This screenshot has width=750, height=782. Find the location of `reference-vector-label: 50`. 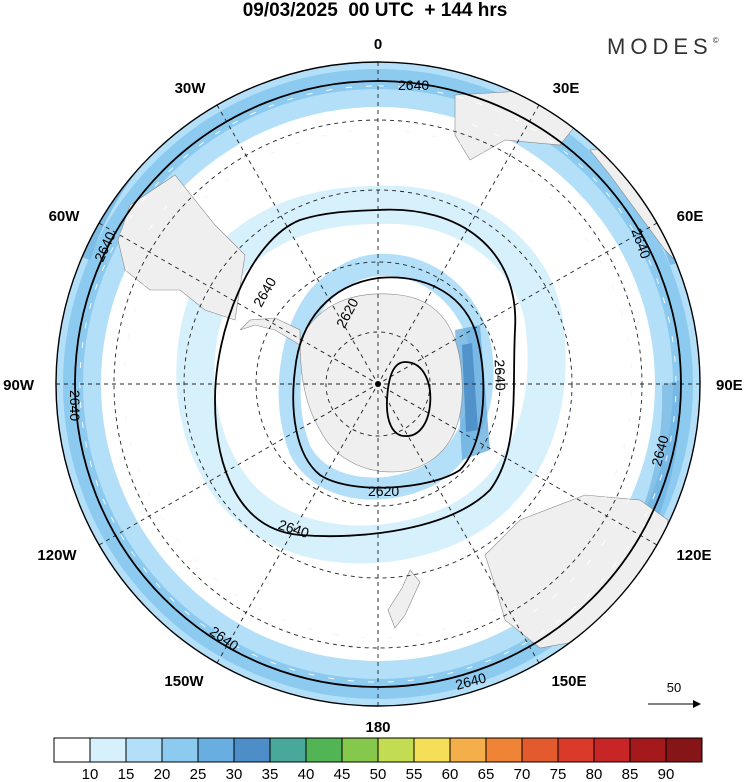

reference-vector-label: 50 is located at coordinates (674, 687).